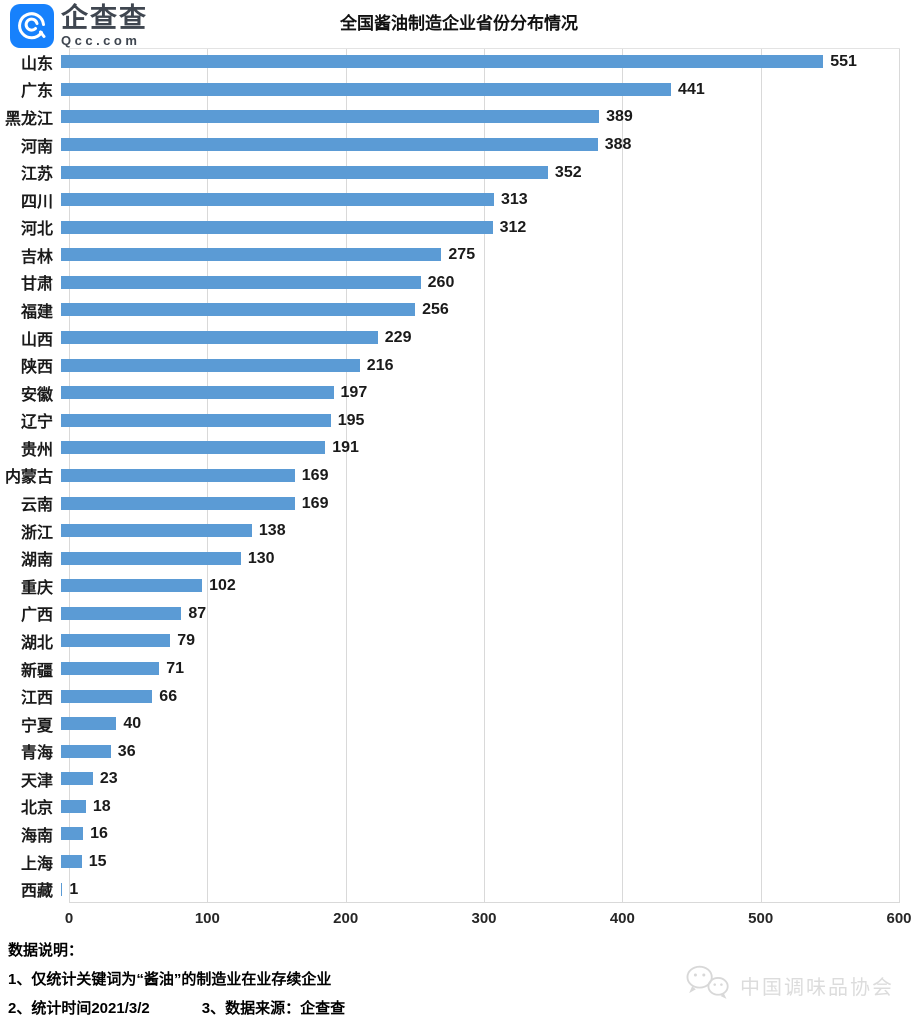 The image size is (918, 1024). I want to click on x-axis: 0 100 200 300 400 500 600, so click(459, 918).